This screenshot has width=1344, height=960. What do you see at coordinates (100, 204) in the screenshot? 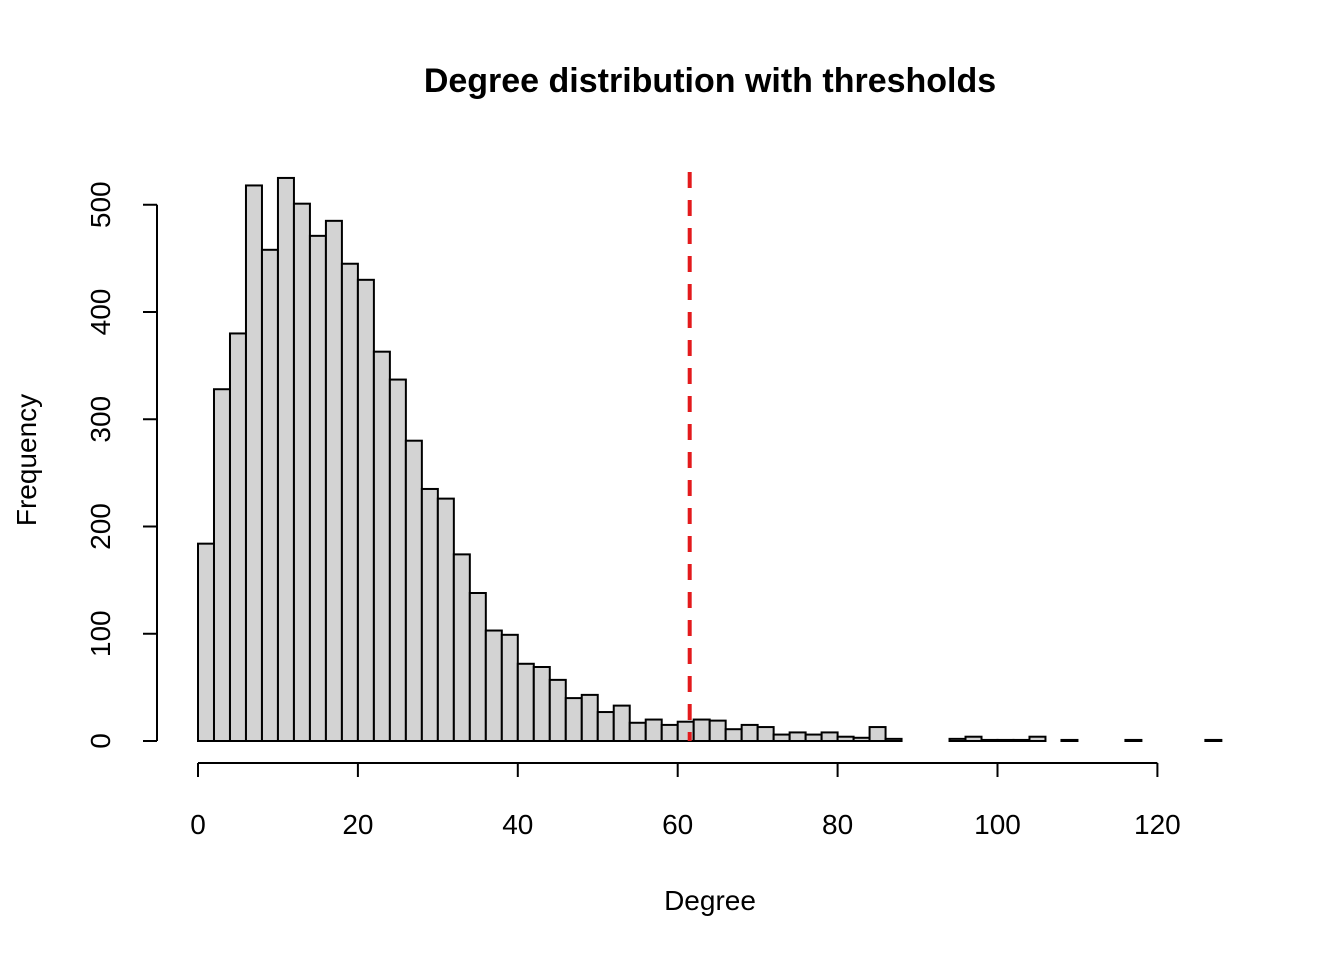
I see `y-tick-label: 500` at bounding box center [100, 204].